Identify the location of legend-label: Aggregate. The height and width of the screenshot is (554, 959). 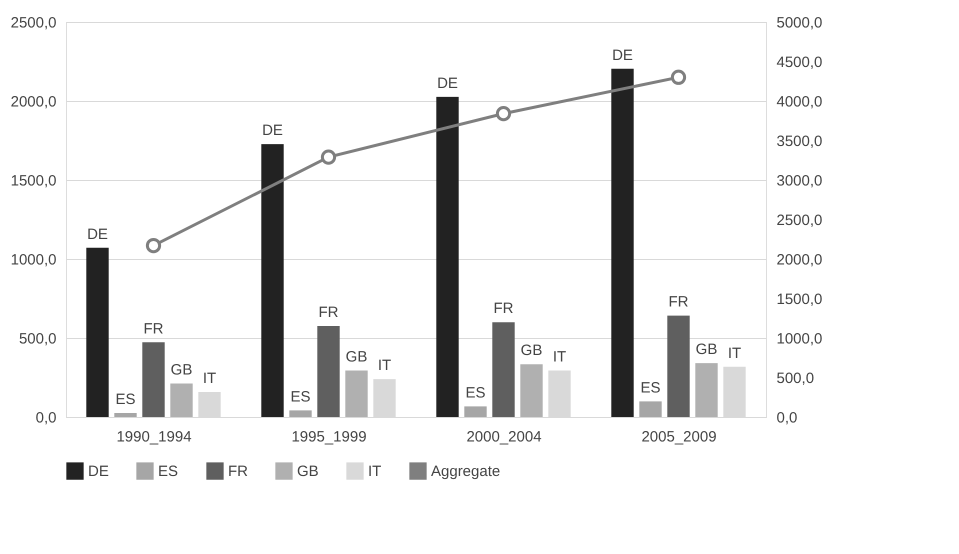
(465, 471).